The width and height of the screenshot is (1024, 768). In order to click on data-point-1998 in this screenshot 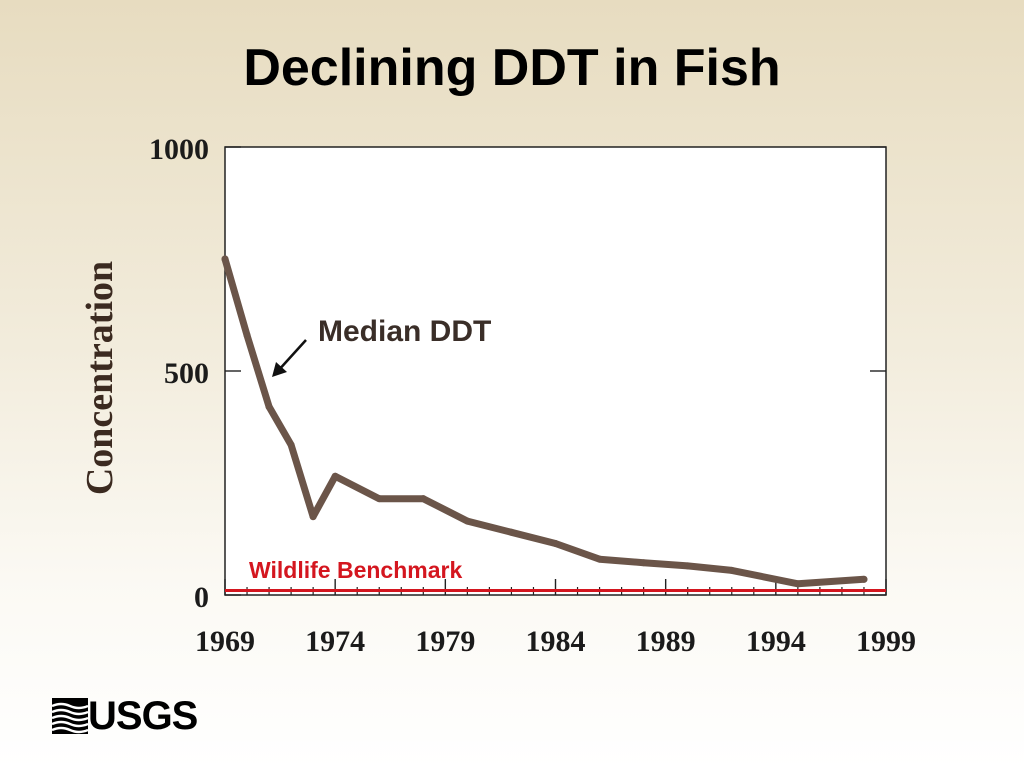, I will do `click(864, 579)`.